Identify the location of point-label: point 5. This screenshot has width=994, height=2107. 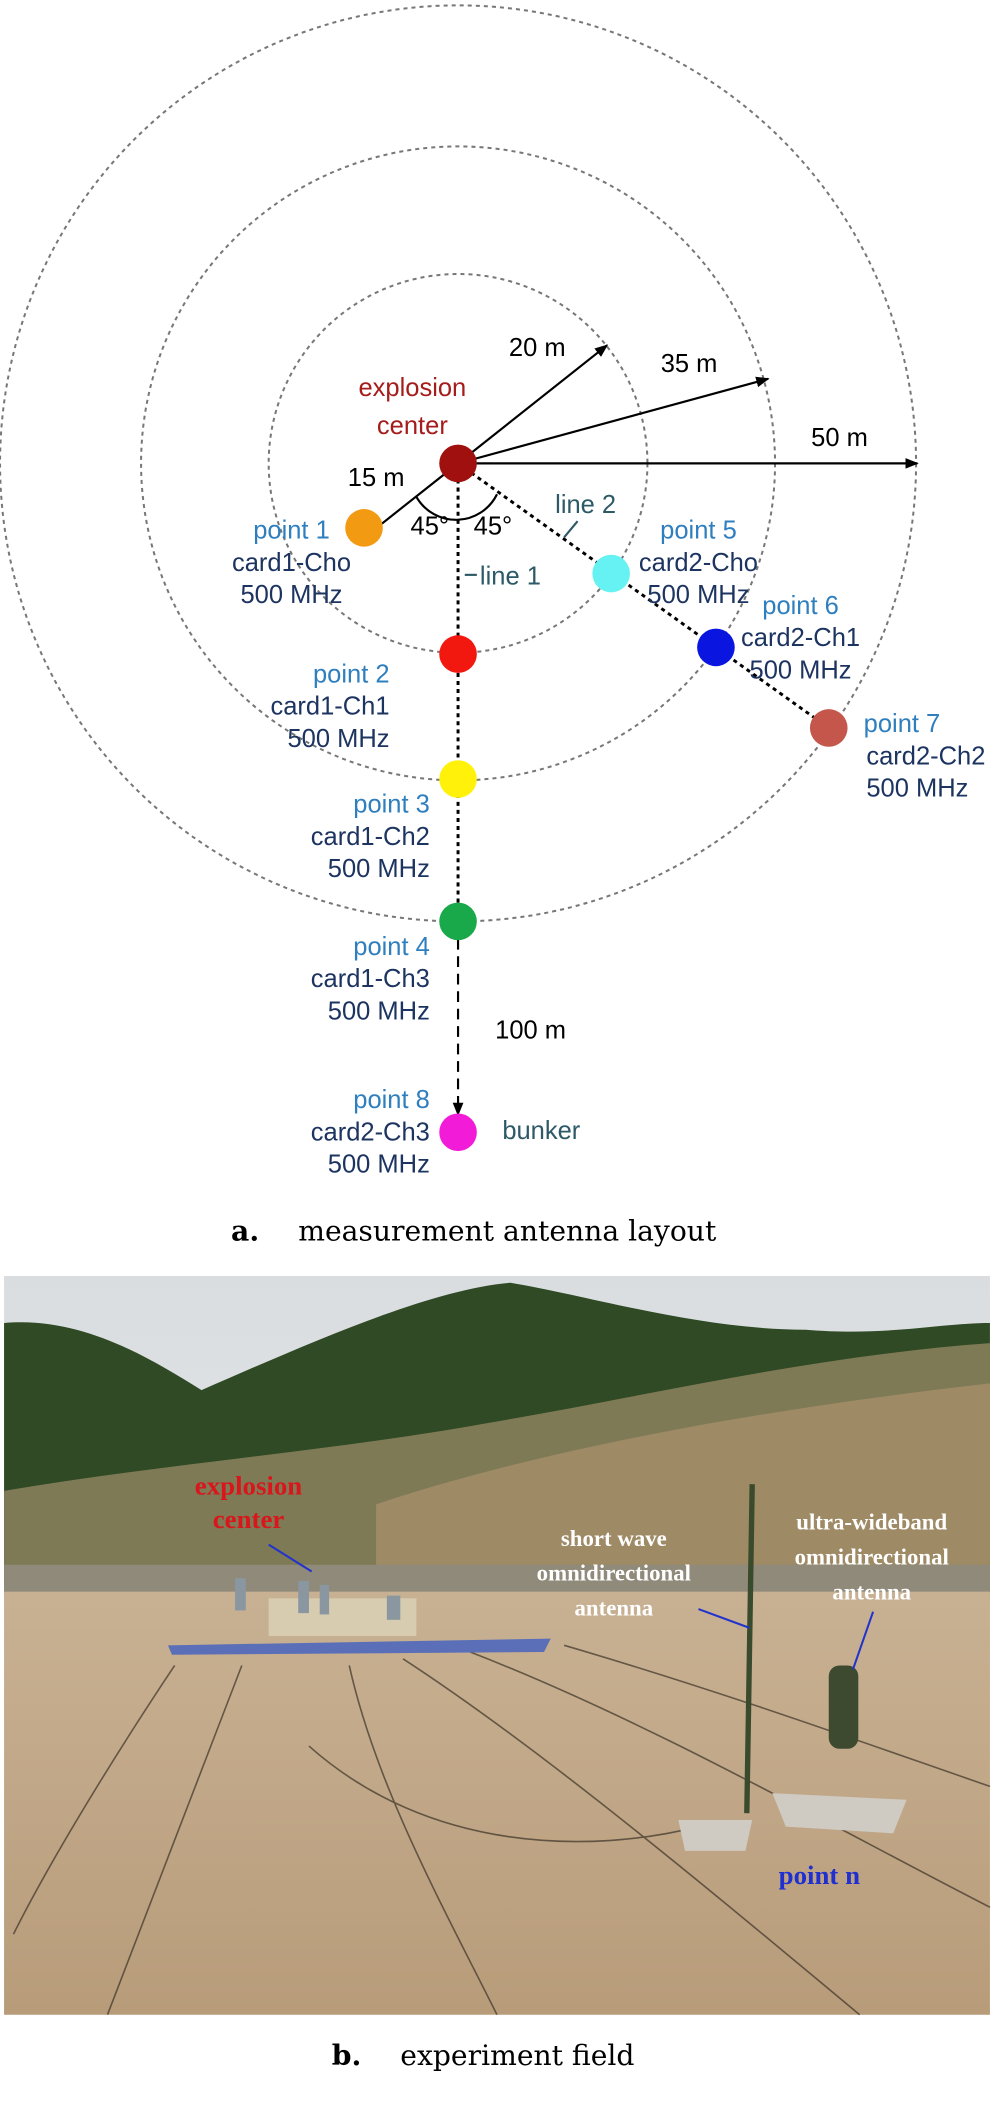
(698, 531).